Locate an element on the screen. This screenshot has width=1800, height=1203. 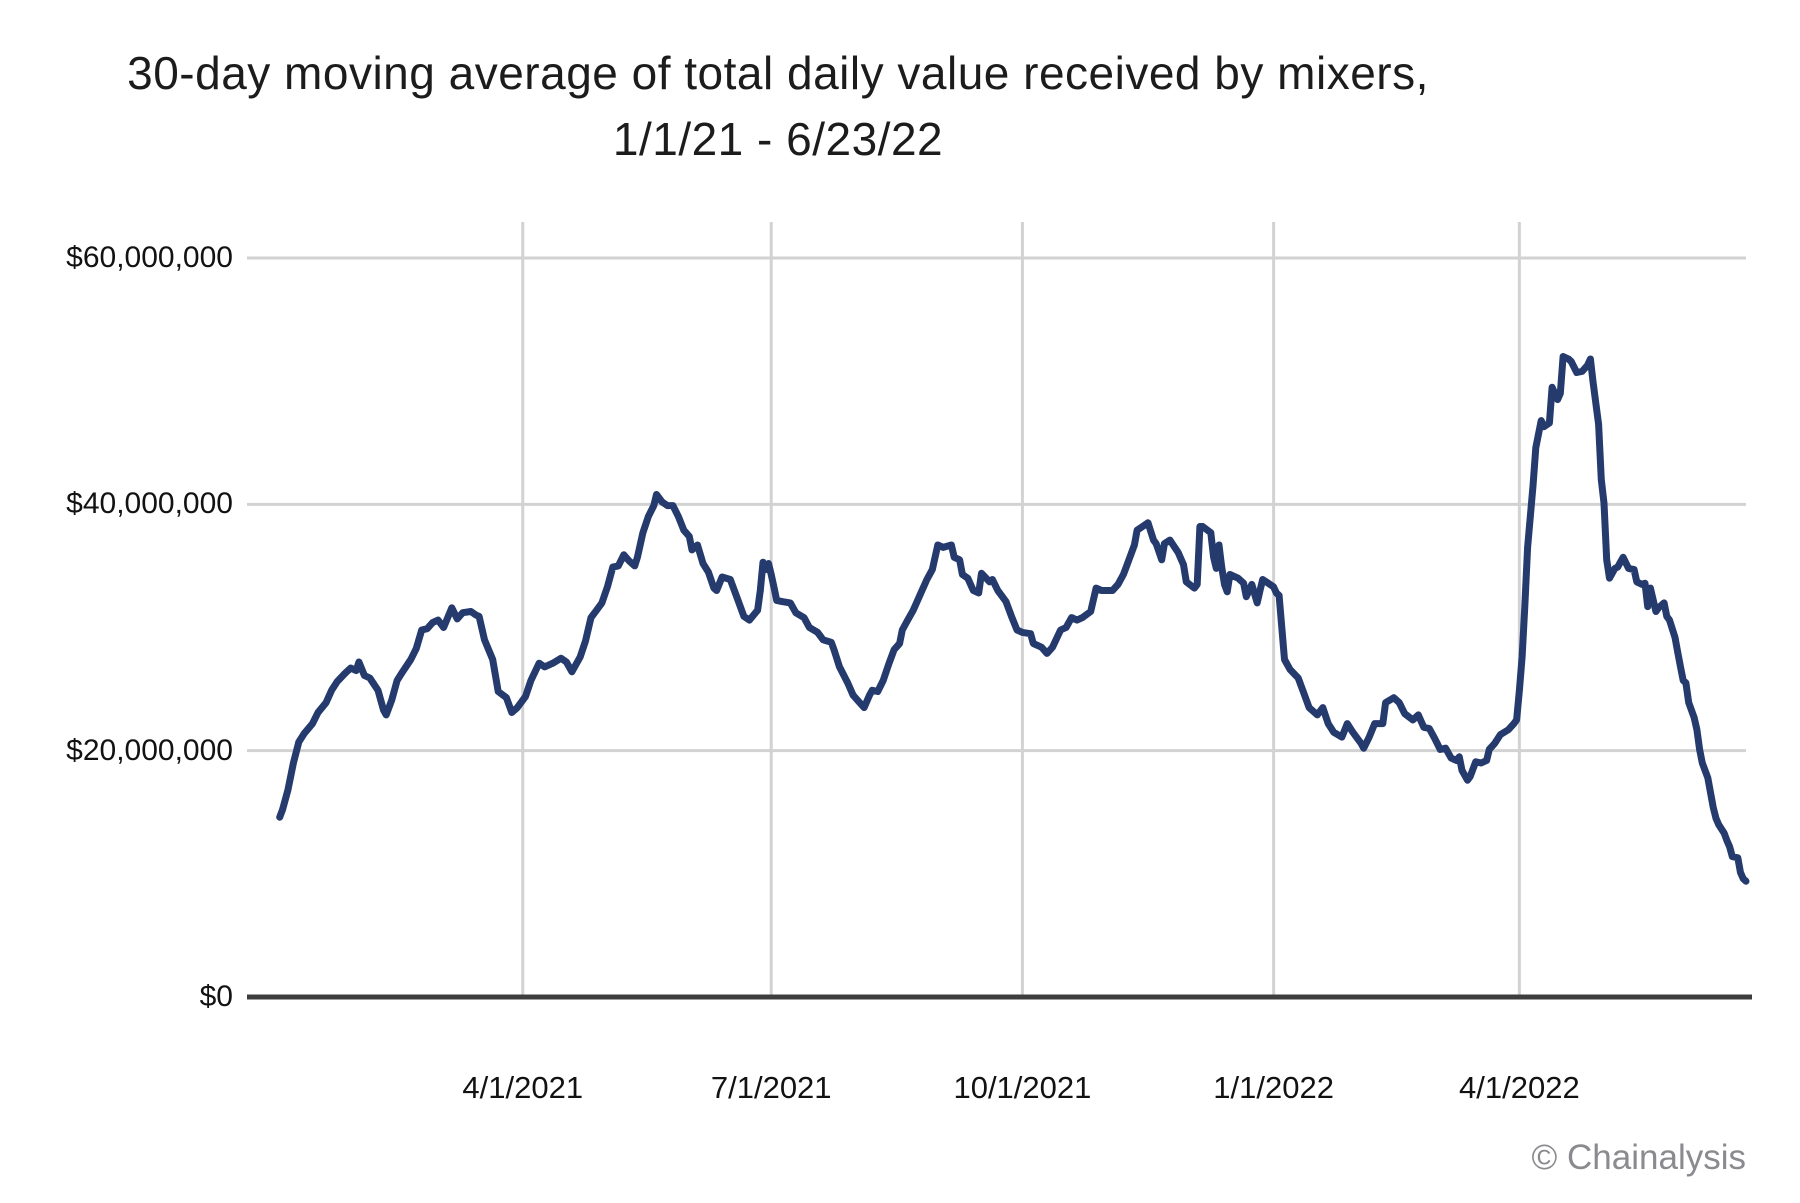
y-axis-tick-label: $0 is located at coordinates (216, 996).